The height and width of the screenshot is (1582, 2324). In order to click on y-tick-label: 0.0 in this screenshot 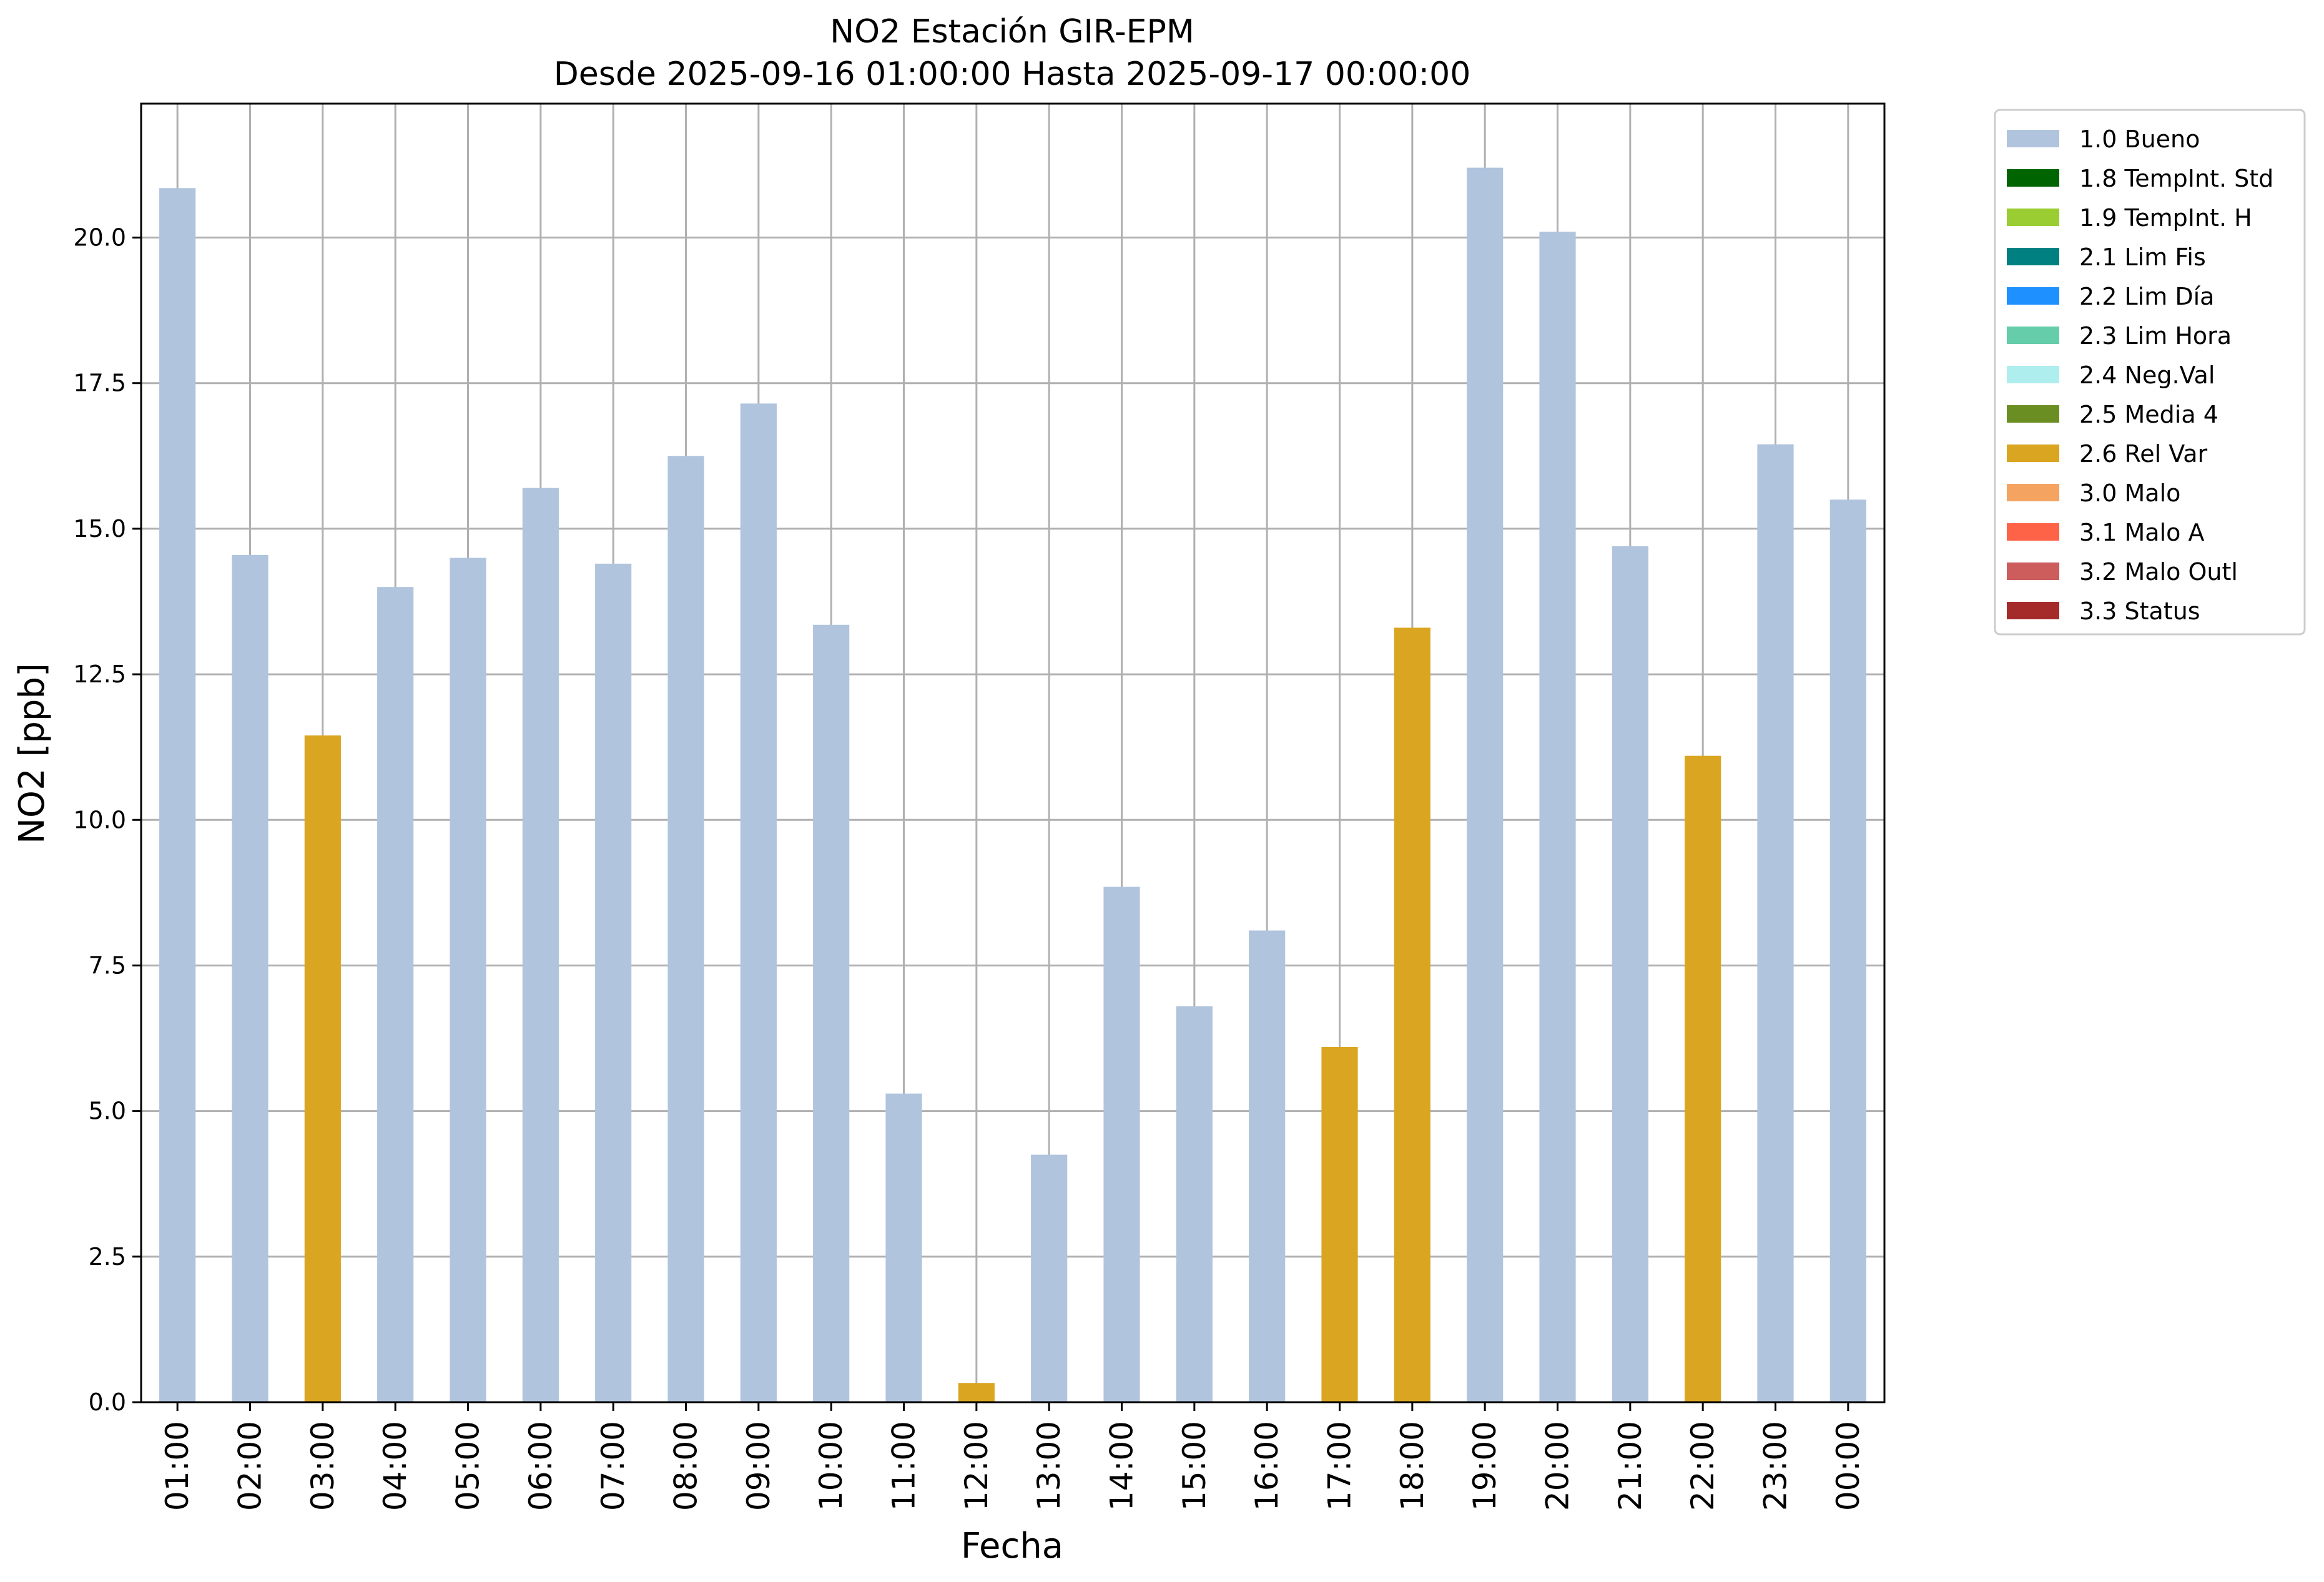, I will do `click(107, 1402)`.